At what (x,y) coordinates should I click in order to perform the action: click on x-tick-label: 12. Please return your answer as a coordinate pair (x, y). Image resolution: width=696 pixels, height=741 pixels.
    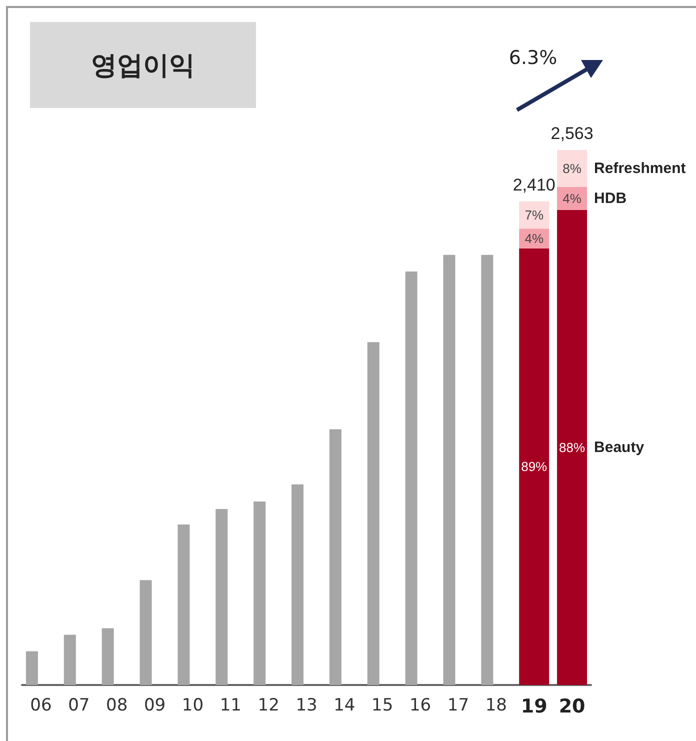
    Looking at the image, I should click on (269, 706).